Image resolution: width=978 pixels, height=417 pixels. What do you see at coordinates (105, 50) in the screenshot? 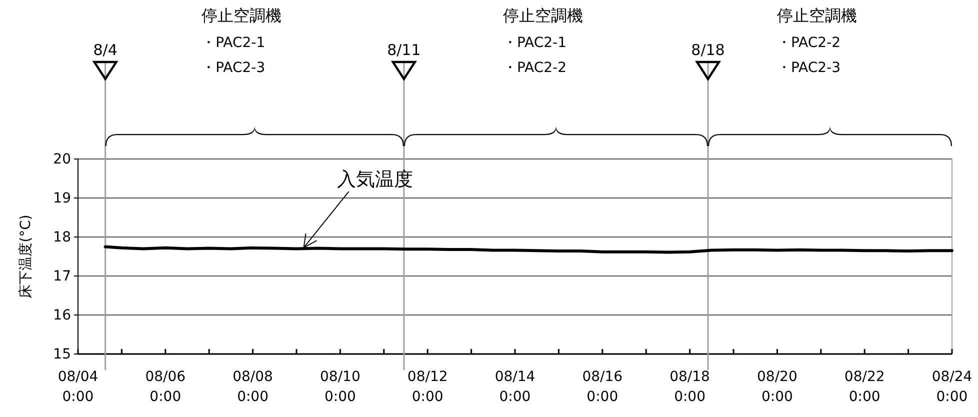
I see `ref-line-label: 8/4` at bounding box center [105, 50].